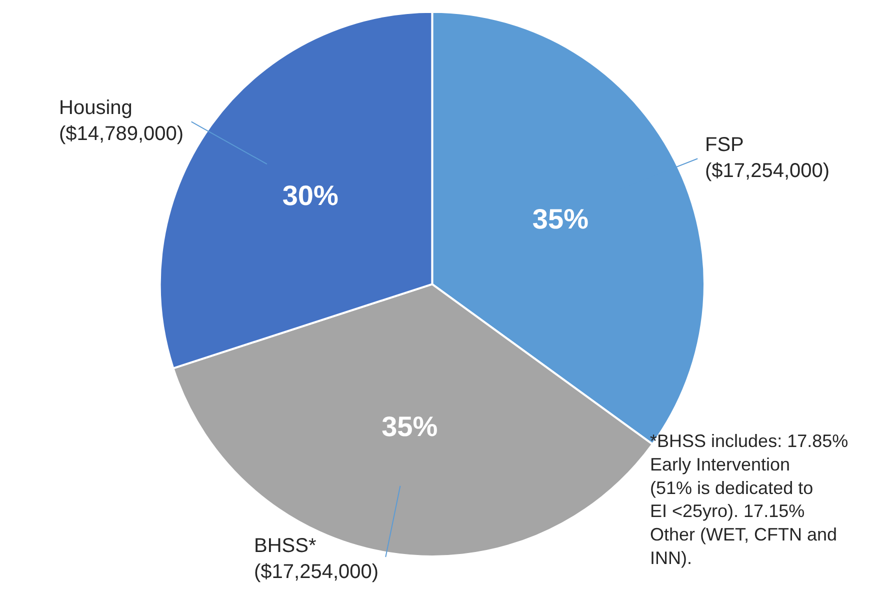  I want to click on data-label: 30%, so click(310, 196).